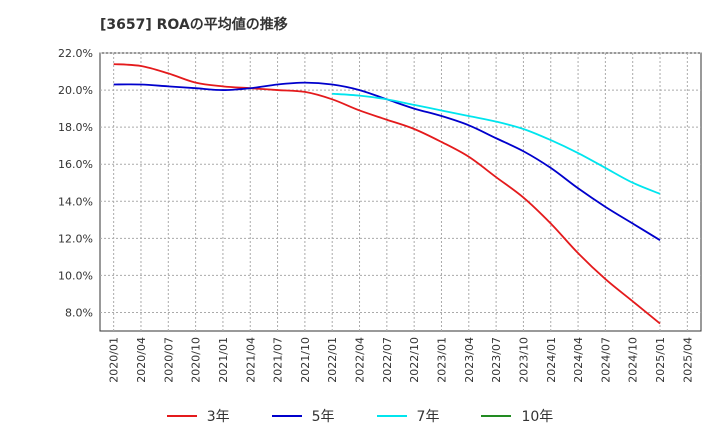 The image size is (720, 440). What do you see at coordinates (305, 360) in the screenshot?
I see `x-tick-label: 2021/10` at bounding box center [305, 360].